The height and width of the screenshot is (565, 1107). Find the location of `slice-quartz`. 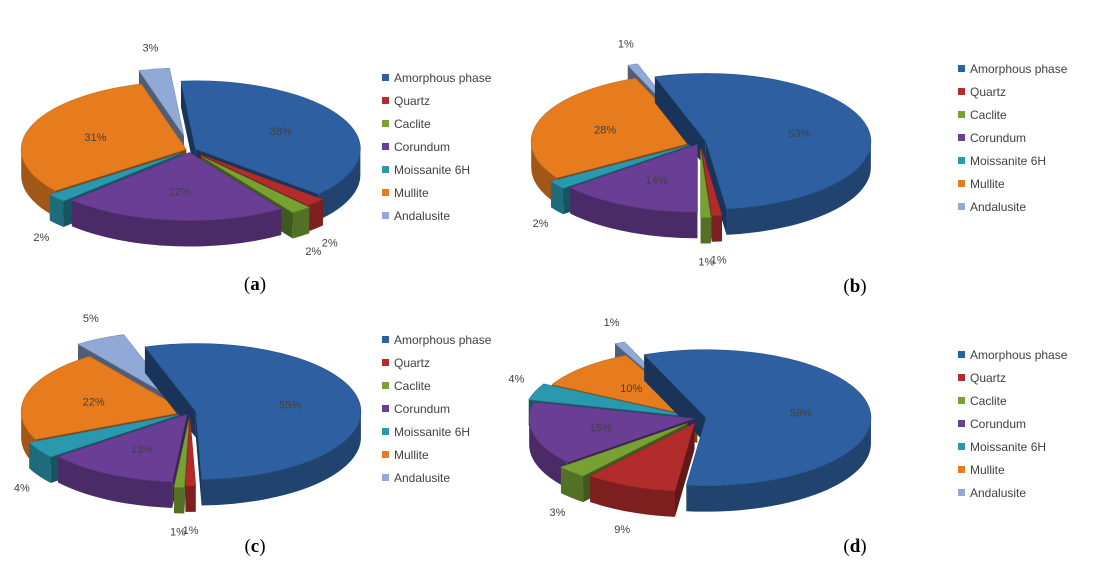

slice-quartz is located at coordinates (191, 464).